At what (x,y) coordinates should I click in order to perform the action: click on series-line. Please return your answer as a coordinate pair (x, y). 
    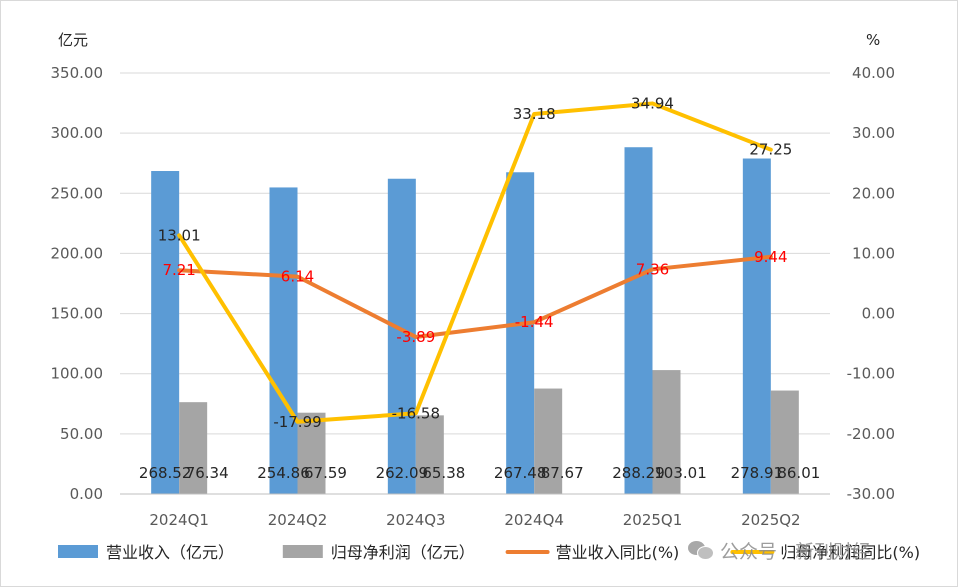
    Looking at the image, I should click on (475, 296).